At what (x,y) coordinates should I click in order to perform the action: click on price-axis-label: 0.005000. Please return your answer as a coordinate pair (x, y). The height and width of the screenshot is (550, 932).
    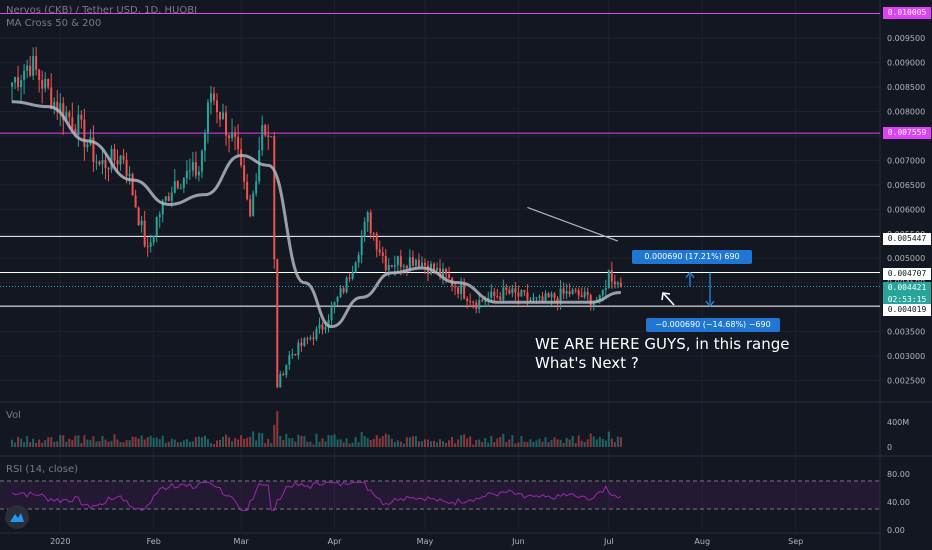
    Looking at the image, I should click on (906, 258).